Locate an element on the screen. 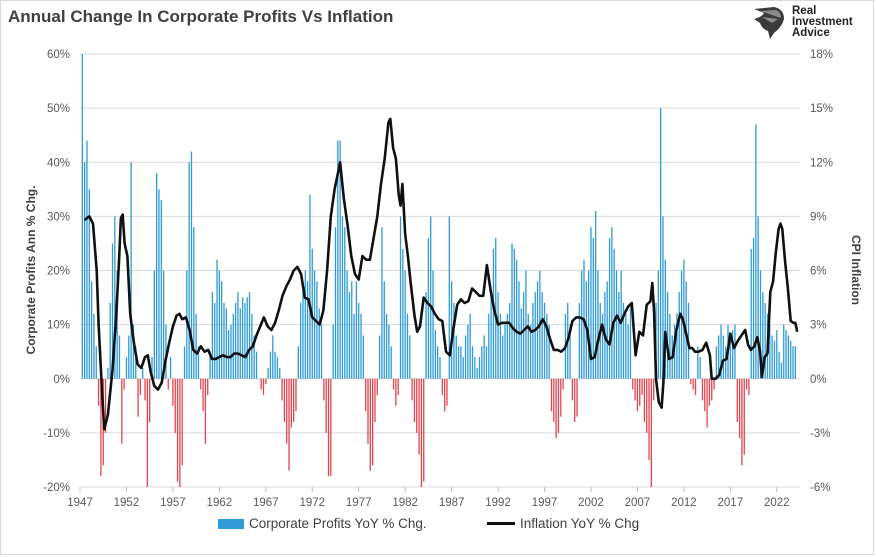 The width and height of the screenshot is (876, 557). x-tick-label: 2002 is located at coordinates (591, 503).